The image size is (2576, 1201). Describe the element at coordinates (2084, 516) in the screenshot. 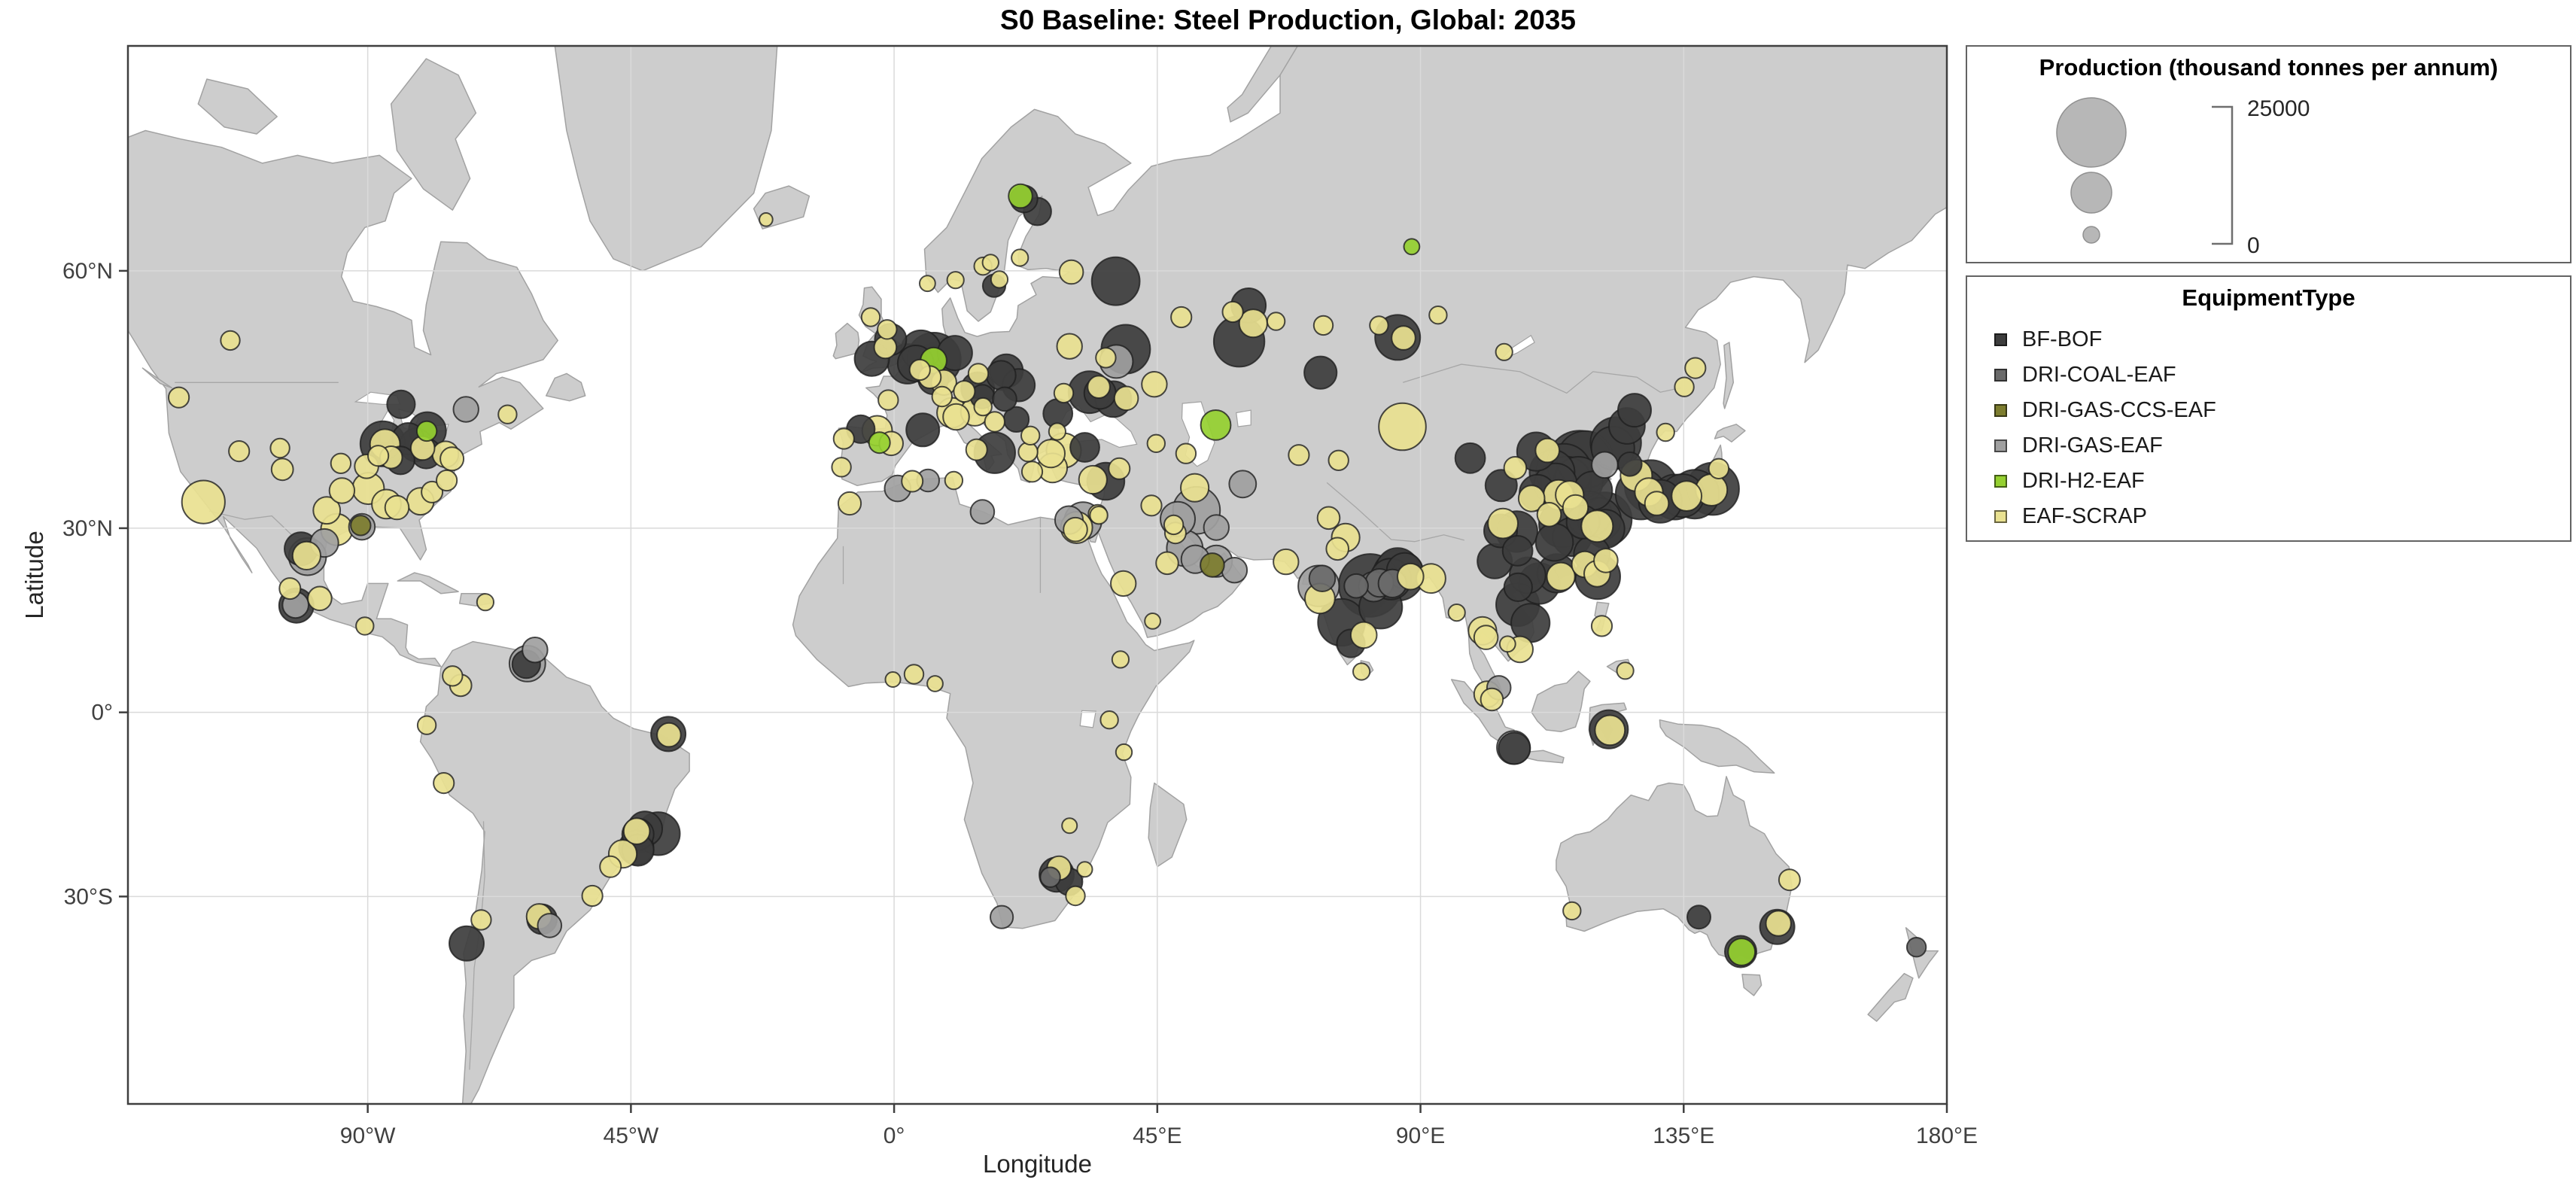

I see `type-label: EAF-SCRAP` at that location.